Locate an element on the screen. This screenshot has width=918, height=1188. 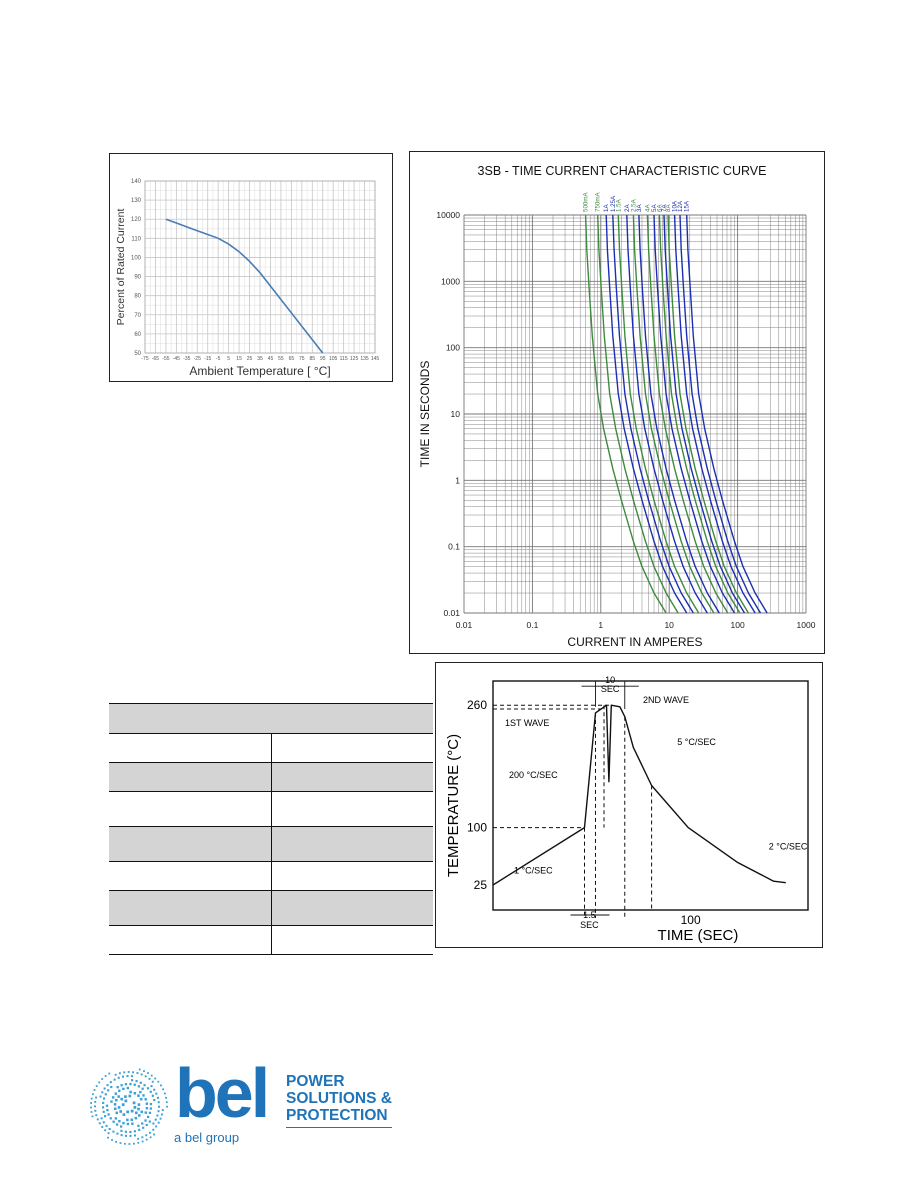
x-axis-label: CURRENT IN AMPERES is located at coordinates (634, 642).